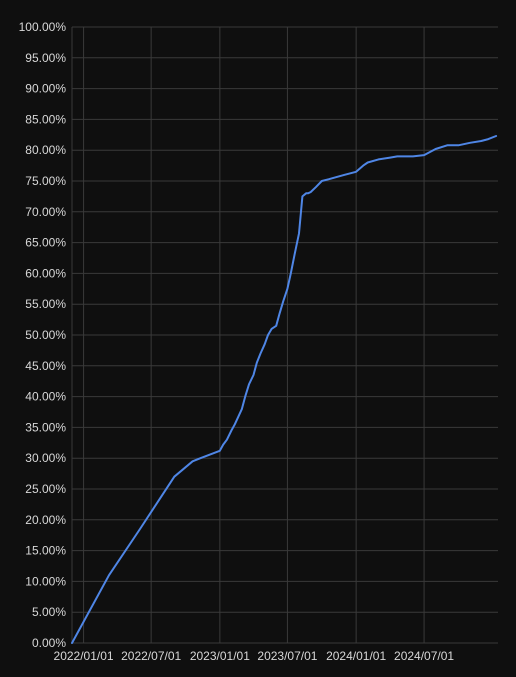 The height and width of the screenshot is (677, 516). Describe the element at coordinates (45, 243) in the screenshot. I see `y-tick-label: 65.00%` at that location.